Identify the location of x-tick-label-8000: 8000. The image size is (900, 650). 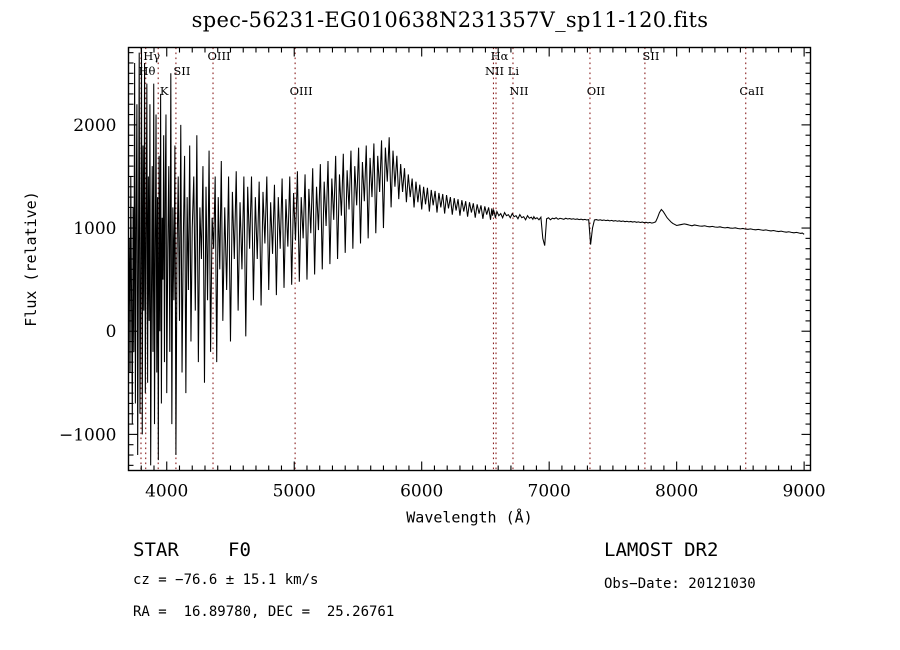
(676, 492).